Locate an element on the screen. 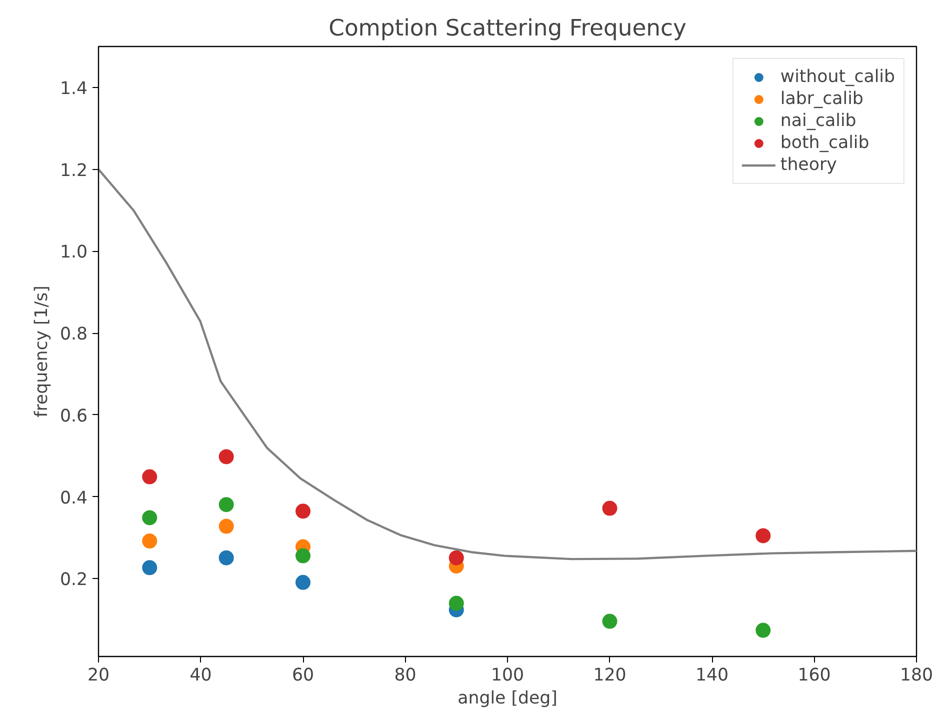  y-tick-label: 0.2 is located at coordinates (74, 580).